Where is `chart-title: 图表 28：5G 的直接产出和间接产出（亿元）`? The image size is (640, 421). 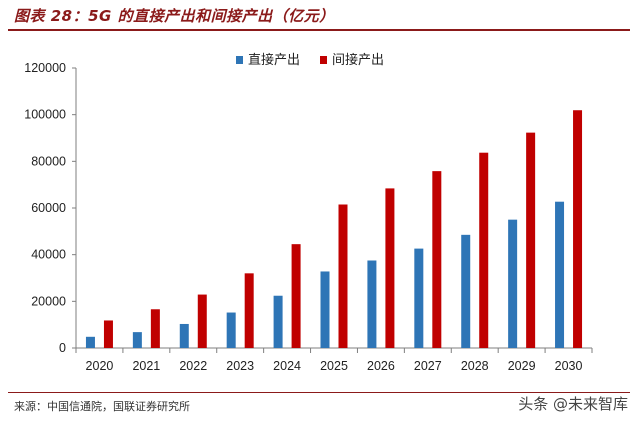 chart-title: 图表 28：5G 的直接产出和间接产出（亿元） is located at coordinates (174, 16).